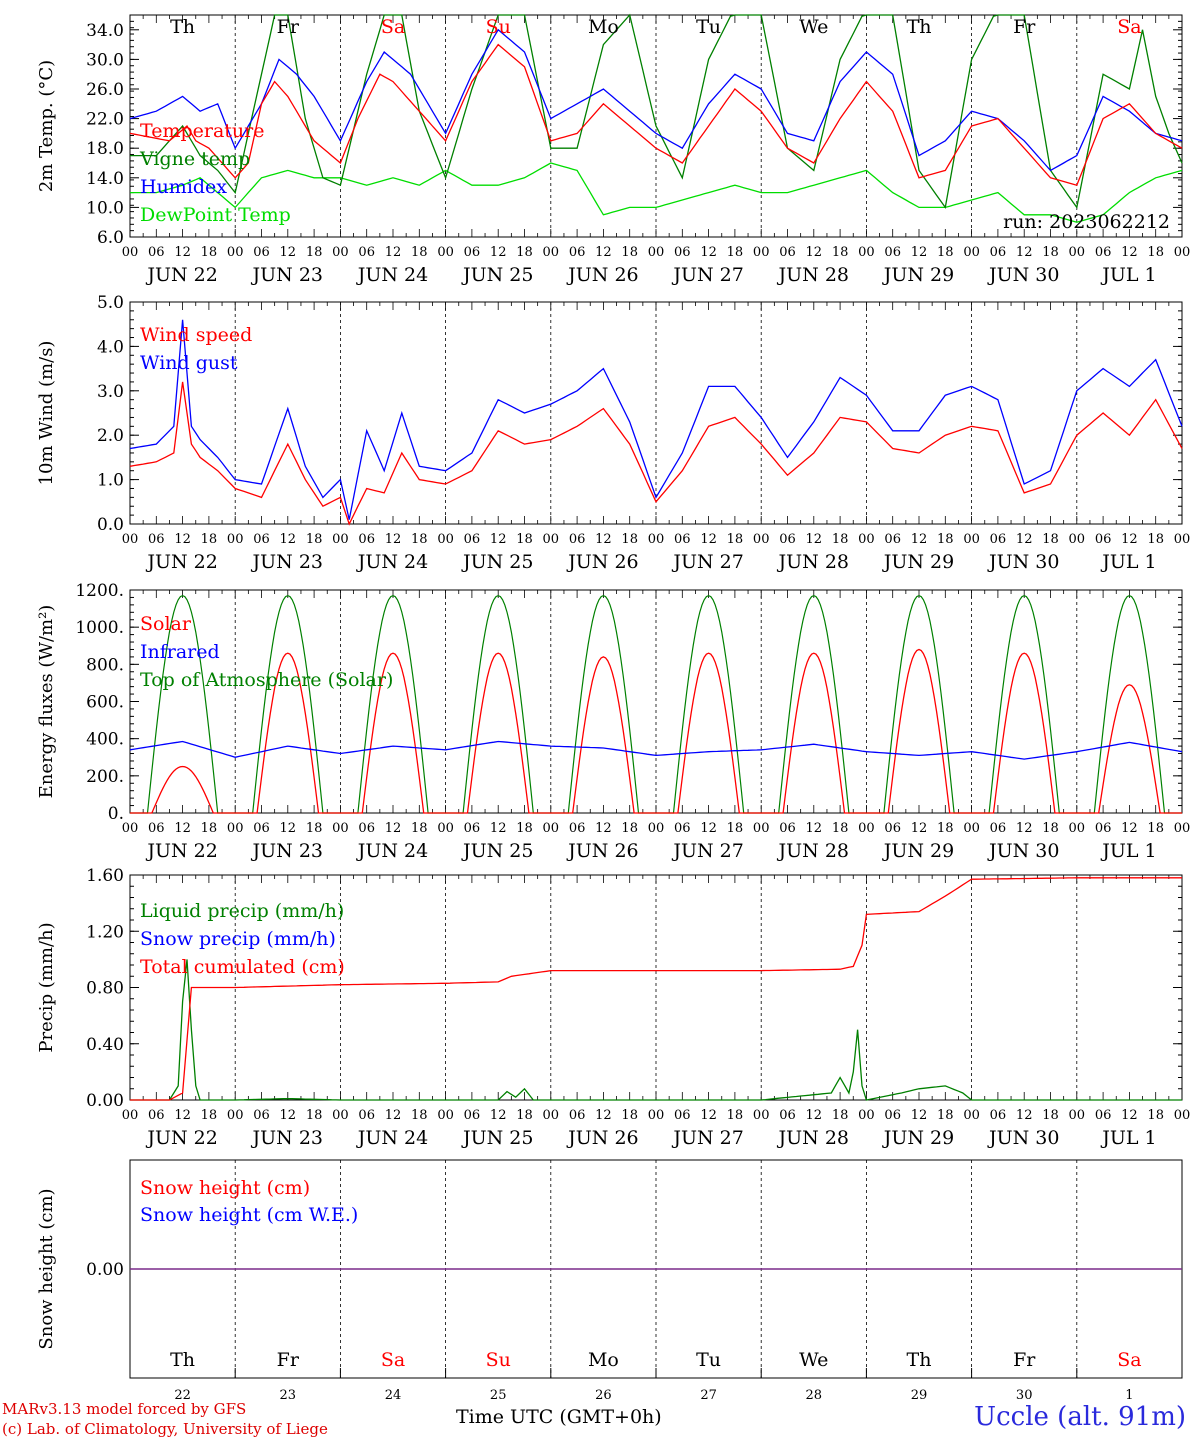 Image resolution: width=1194 pixels, height=1440 pixels. What do you see at coordinates (182, 1395) in the screenshot?
I see `day-number-label: 22` at bounding box center [182, 1395].